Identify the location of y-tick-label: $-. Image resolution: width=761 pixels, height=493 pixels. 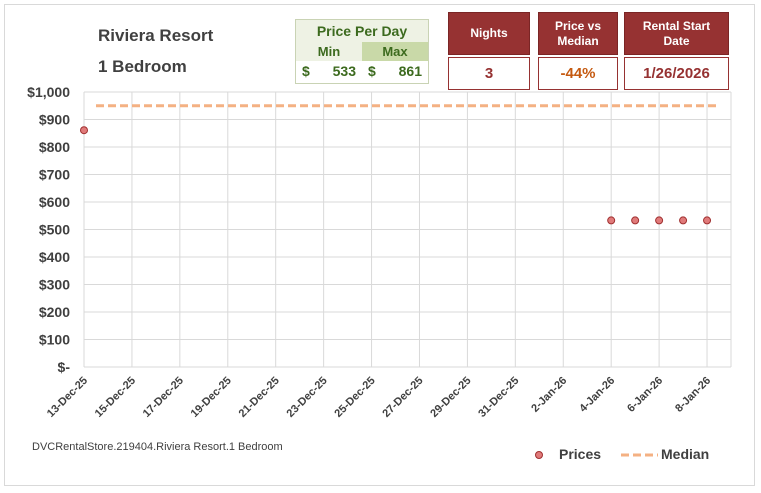
(64, 367).